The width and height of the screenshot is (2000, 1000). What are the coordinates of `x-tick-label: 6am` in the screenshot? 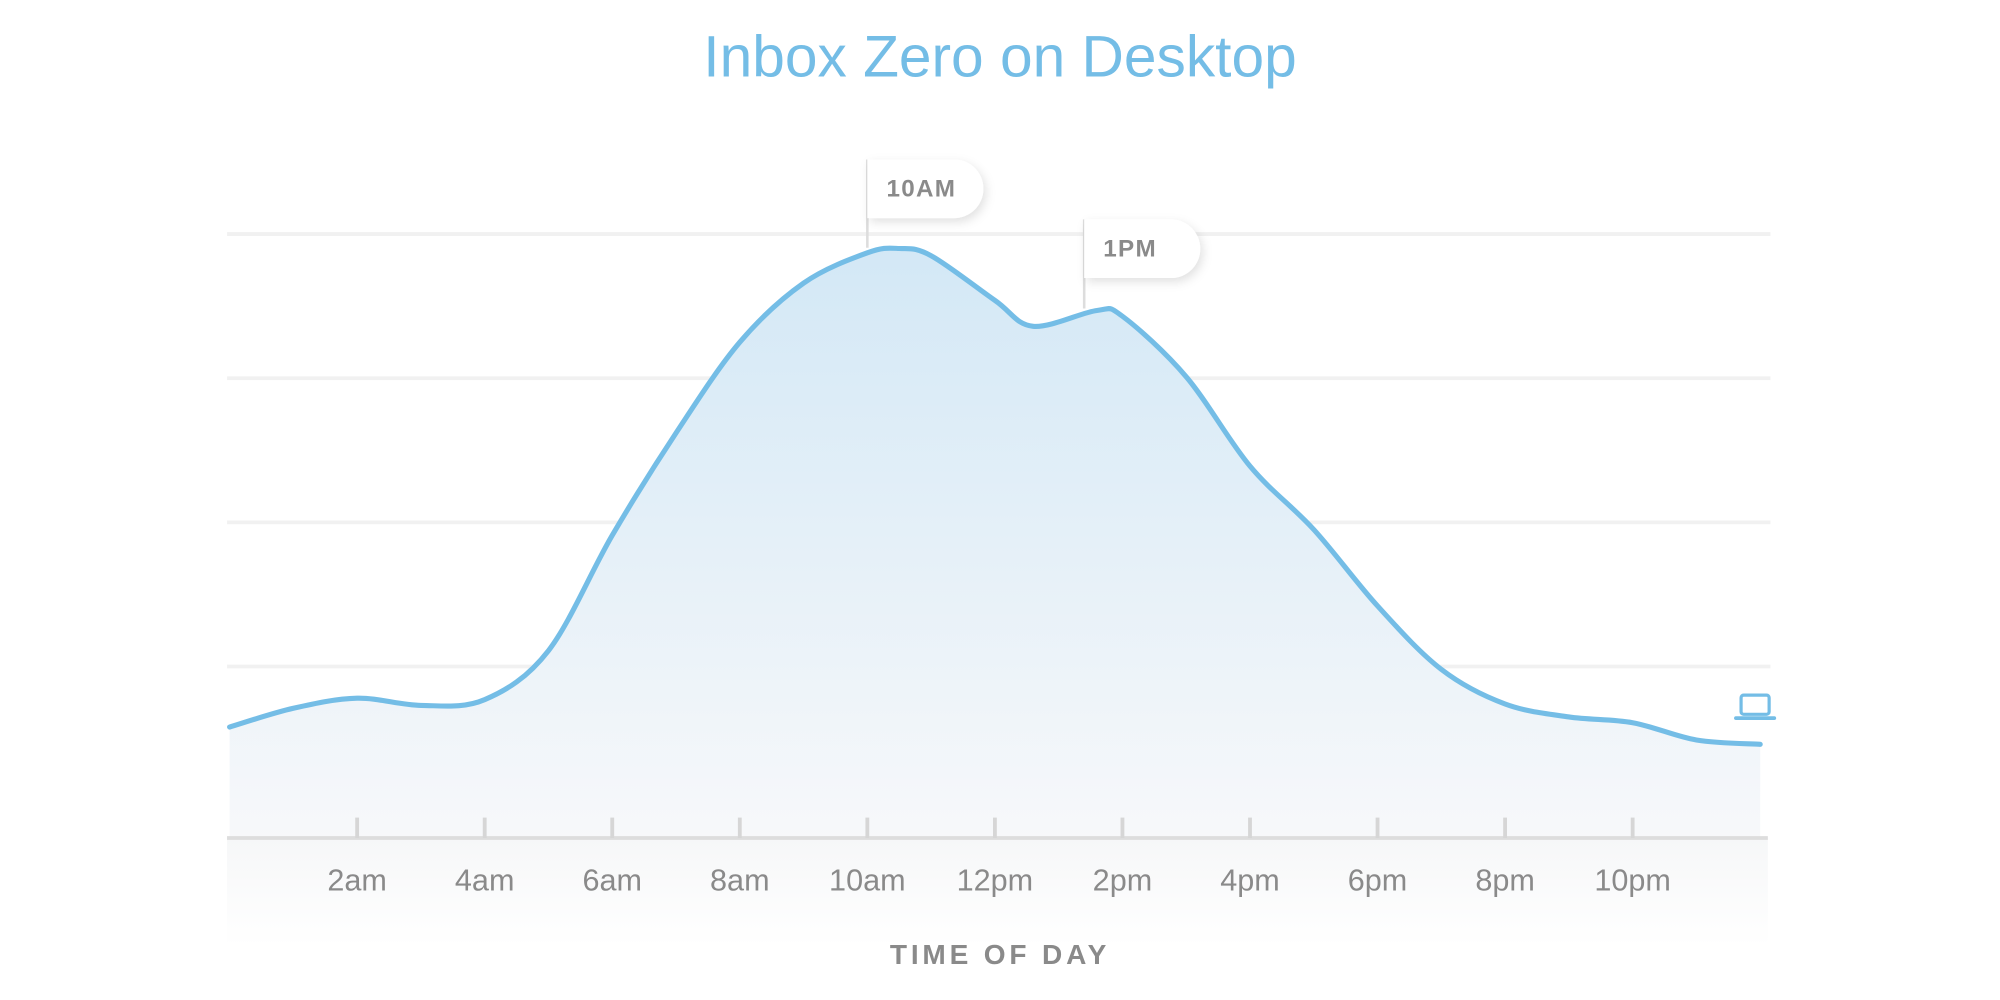 It's located at (612, 881).